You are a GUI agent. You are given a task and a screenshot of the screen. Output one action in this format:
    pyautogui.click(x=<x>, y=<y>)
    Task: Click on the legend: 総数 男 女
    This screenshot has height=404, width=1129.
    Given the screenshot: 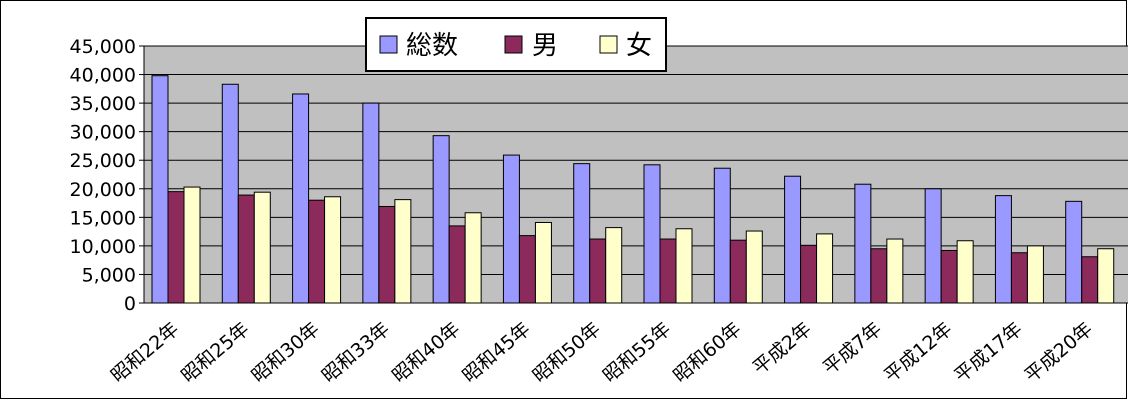 What is the action you would take?
    pyautogui.click(x=516, y=44)
    